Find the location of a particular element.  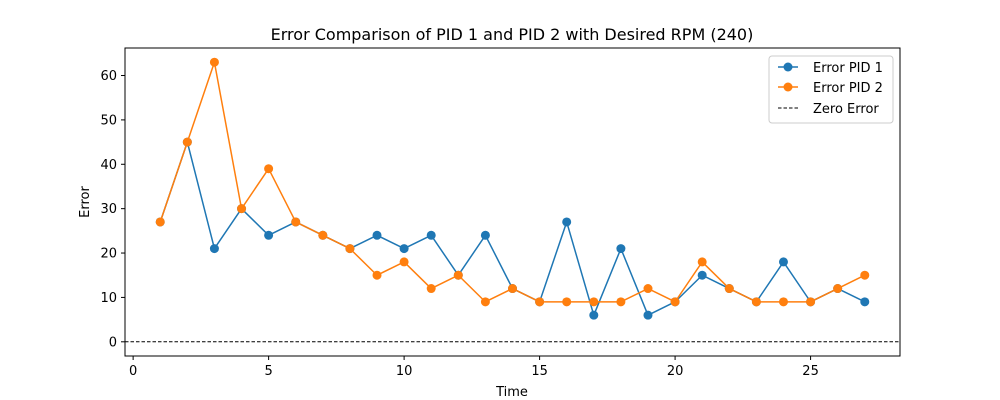

x-tick-label: 10 is located at coordinates (404, 371).